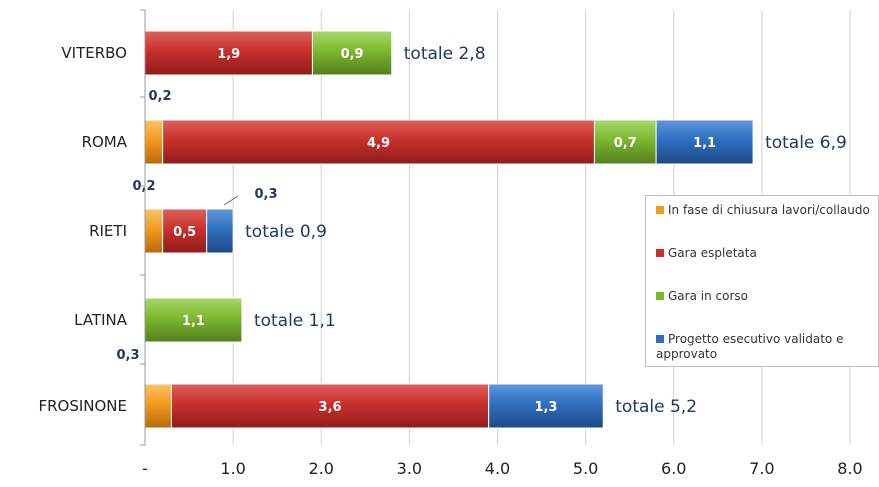 Image resolution: width=879 pixels, height=487 pixels. I want to click on legend-item: Progetto esecutivo validato e approvato, so click(767, 347).